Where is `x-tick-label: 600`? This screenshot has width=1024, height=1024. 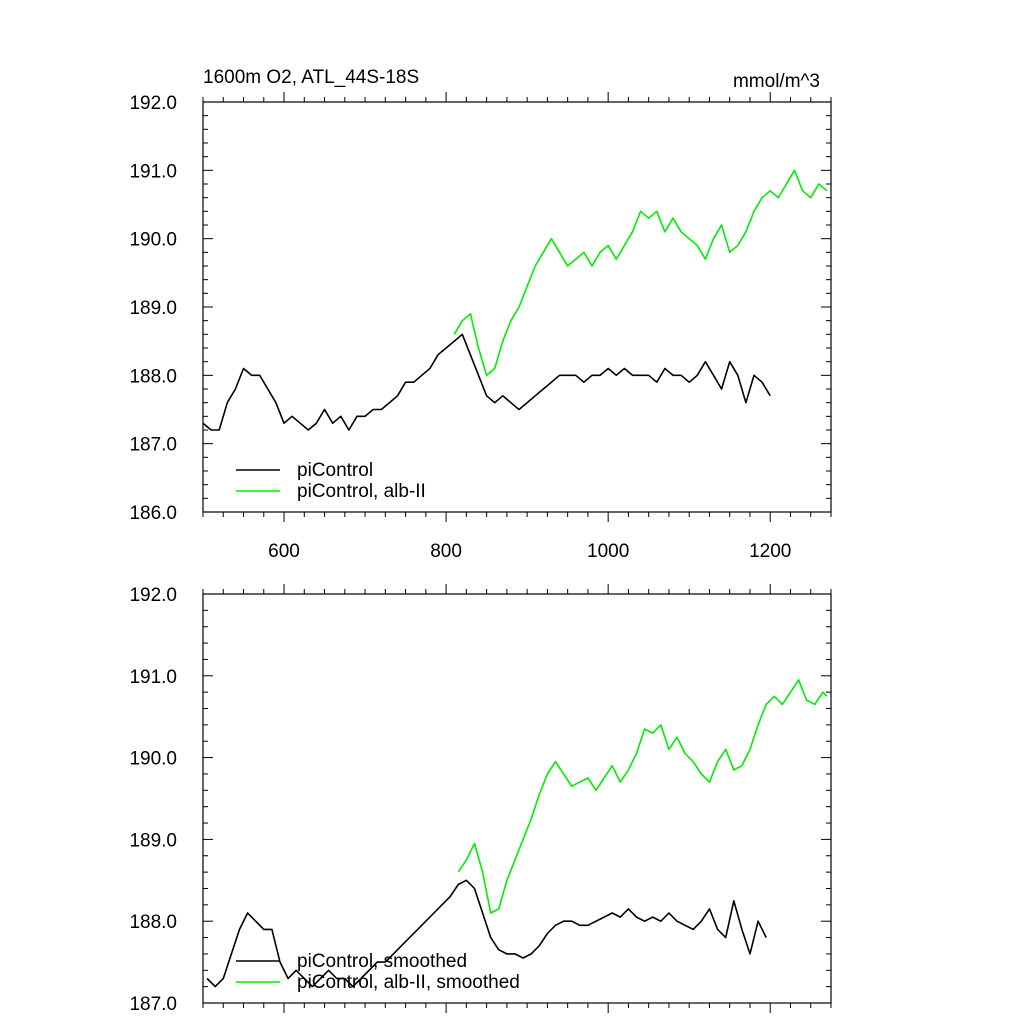 x-tick-label: 600 is located at coordinates (284, 551).